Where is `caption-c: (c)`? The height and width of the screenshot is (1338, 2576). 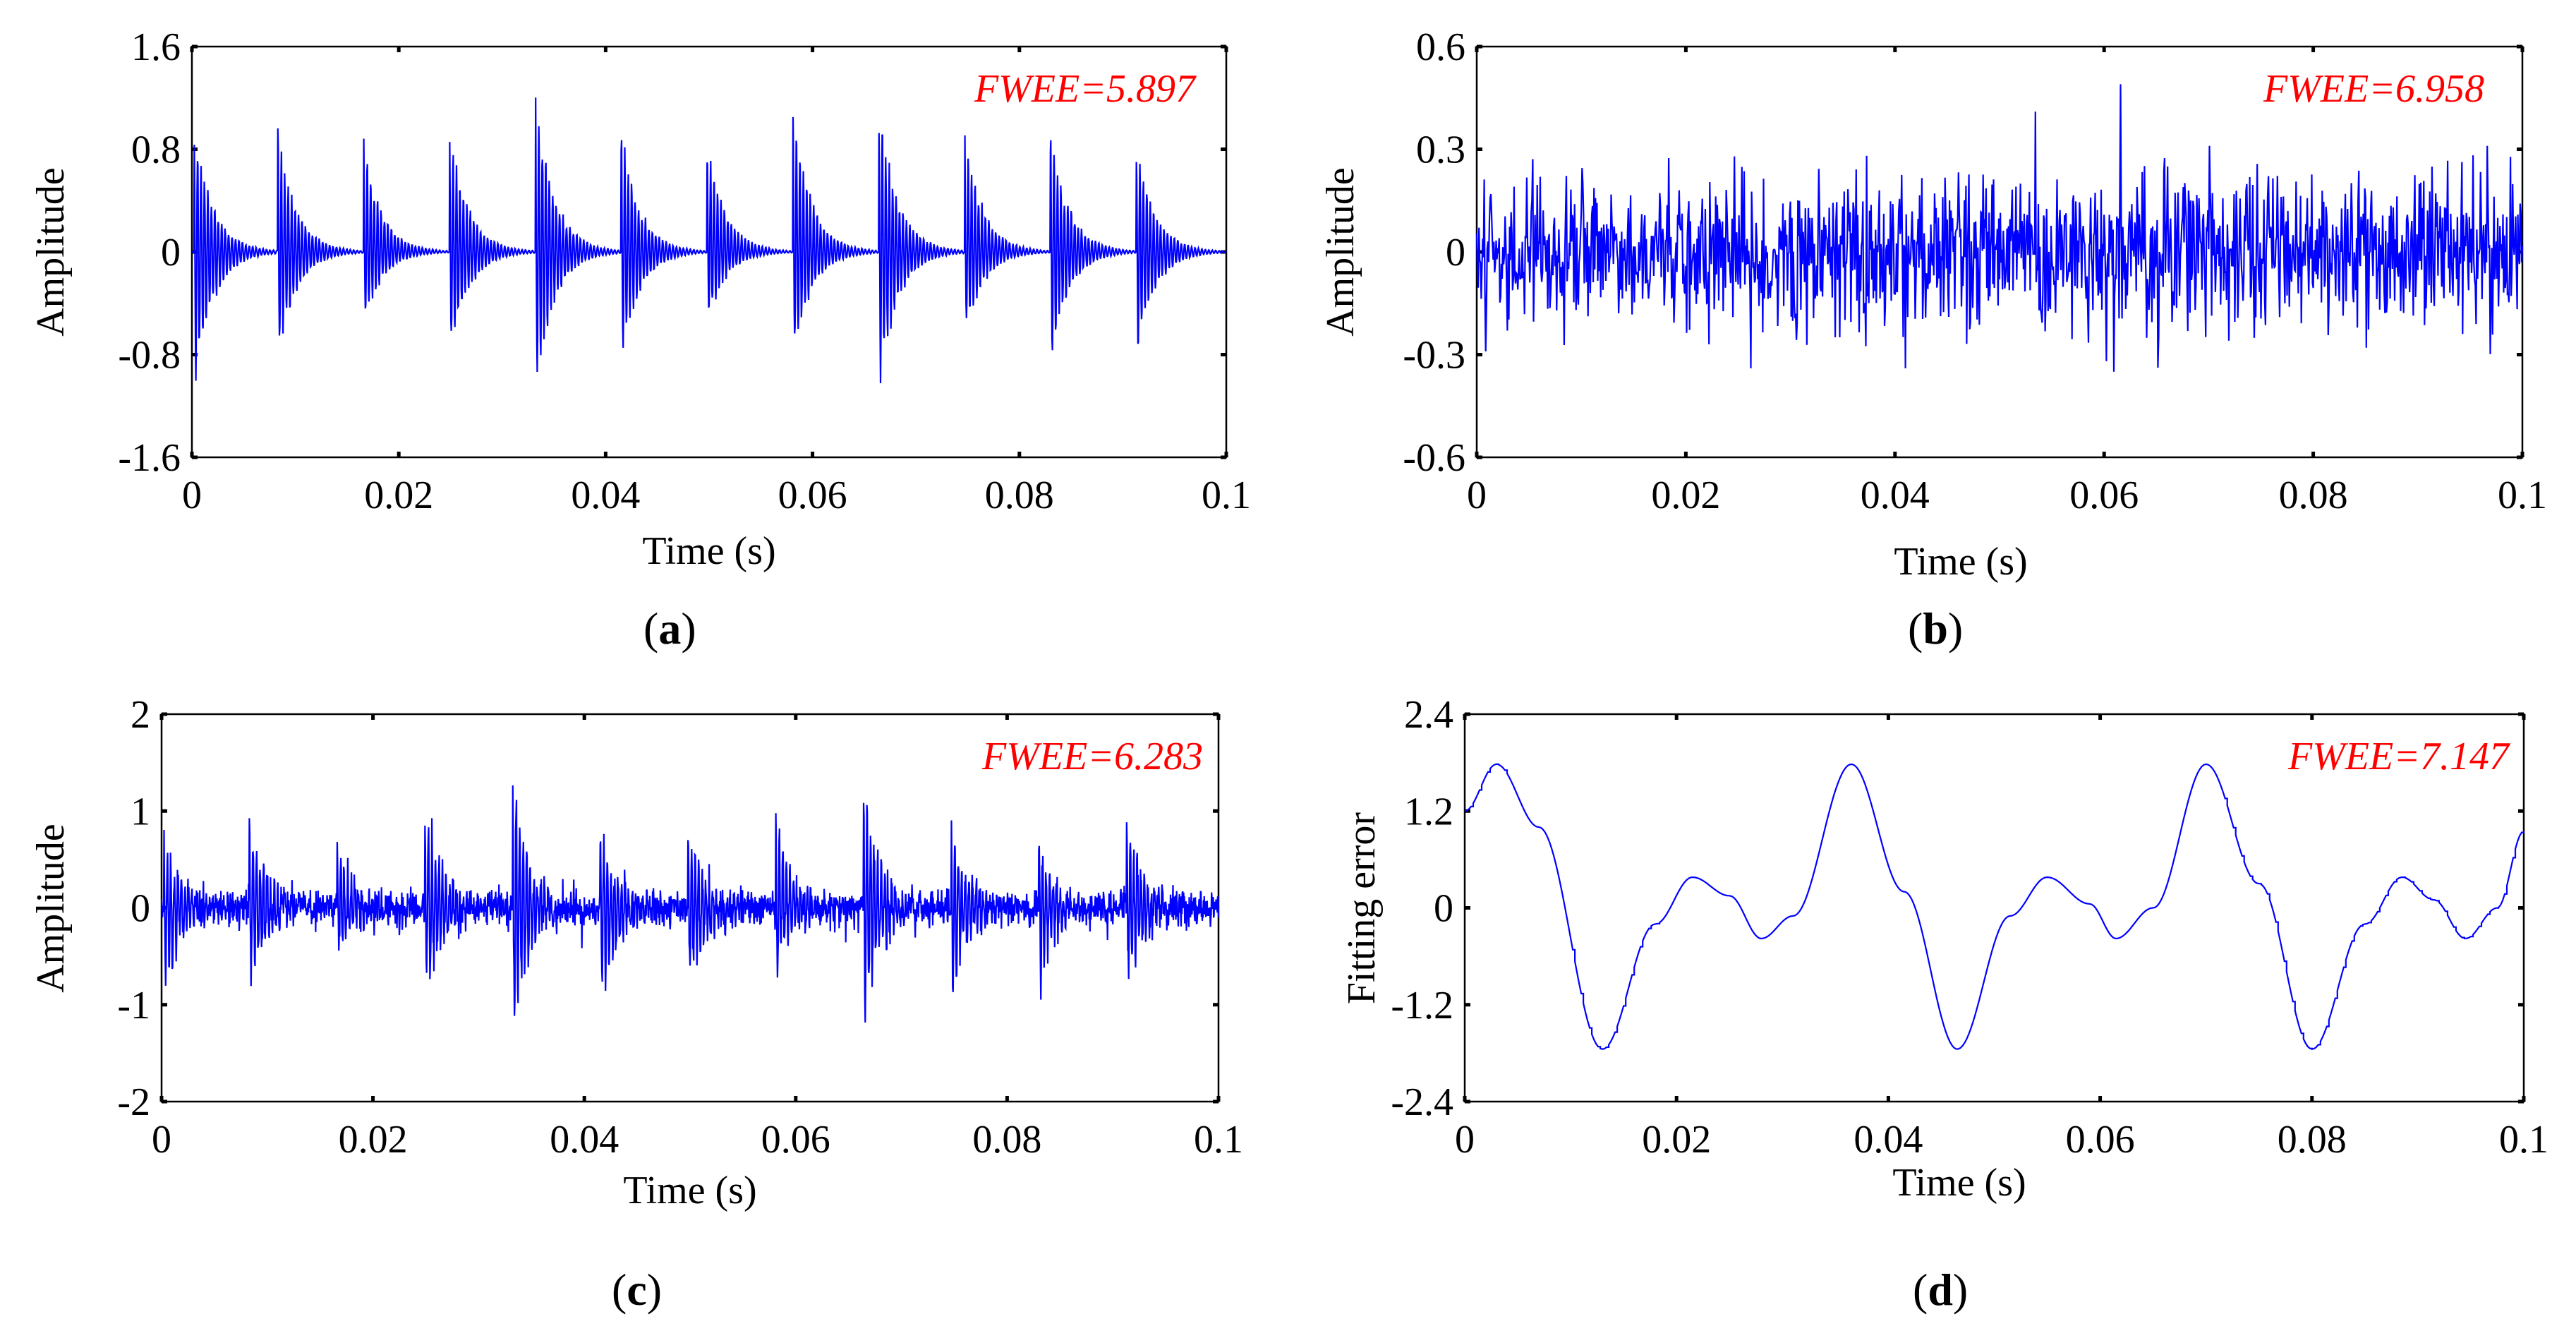 caption-c: (c) is located at coordinates (637, 1290).